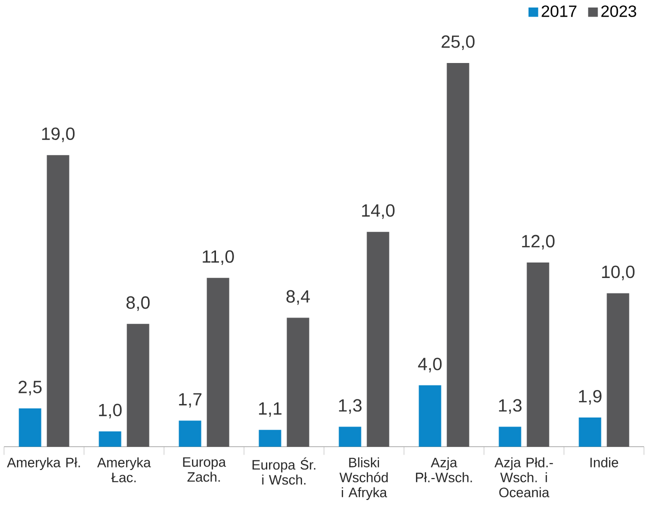 This screenshot has height=505, width=648. What do you see at coordinates (378, 212) in the screenshot?
I see `data-label: 14,0` at bounding box center [378, 212].